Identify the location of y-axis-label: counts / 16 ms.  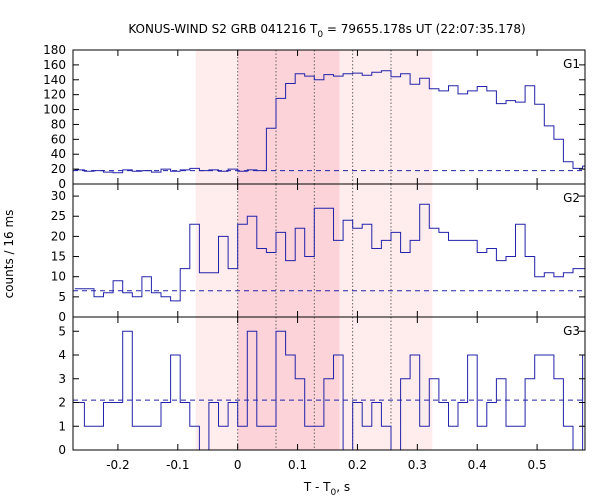
(9, 254).